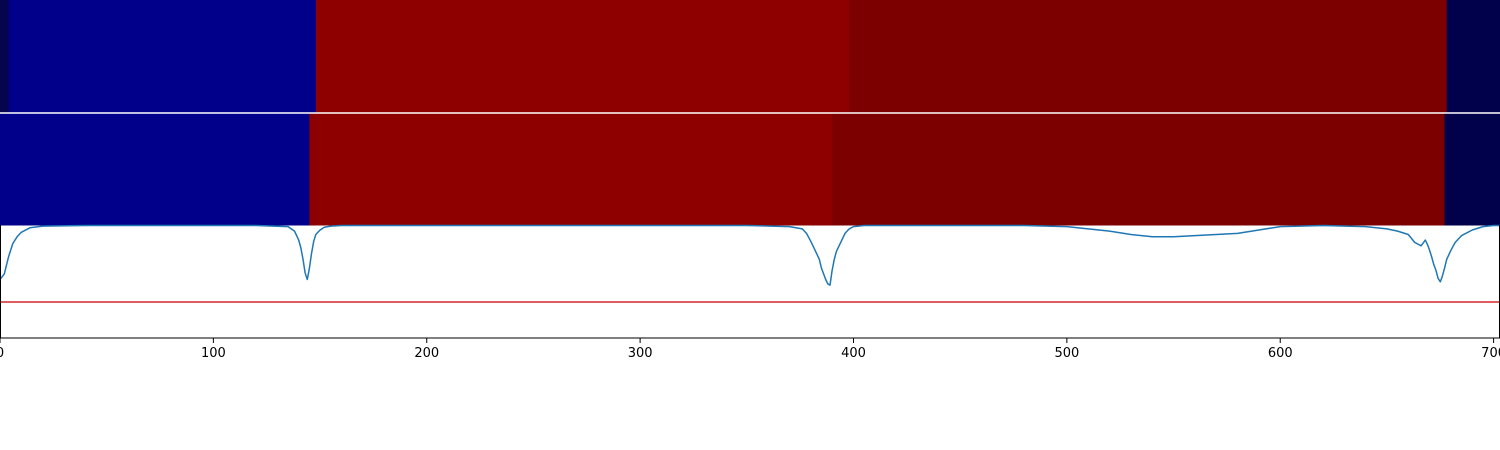 This screenshot has height=450, width=1500. I want to click on x-tick-label: 0, so click(2, 353).